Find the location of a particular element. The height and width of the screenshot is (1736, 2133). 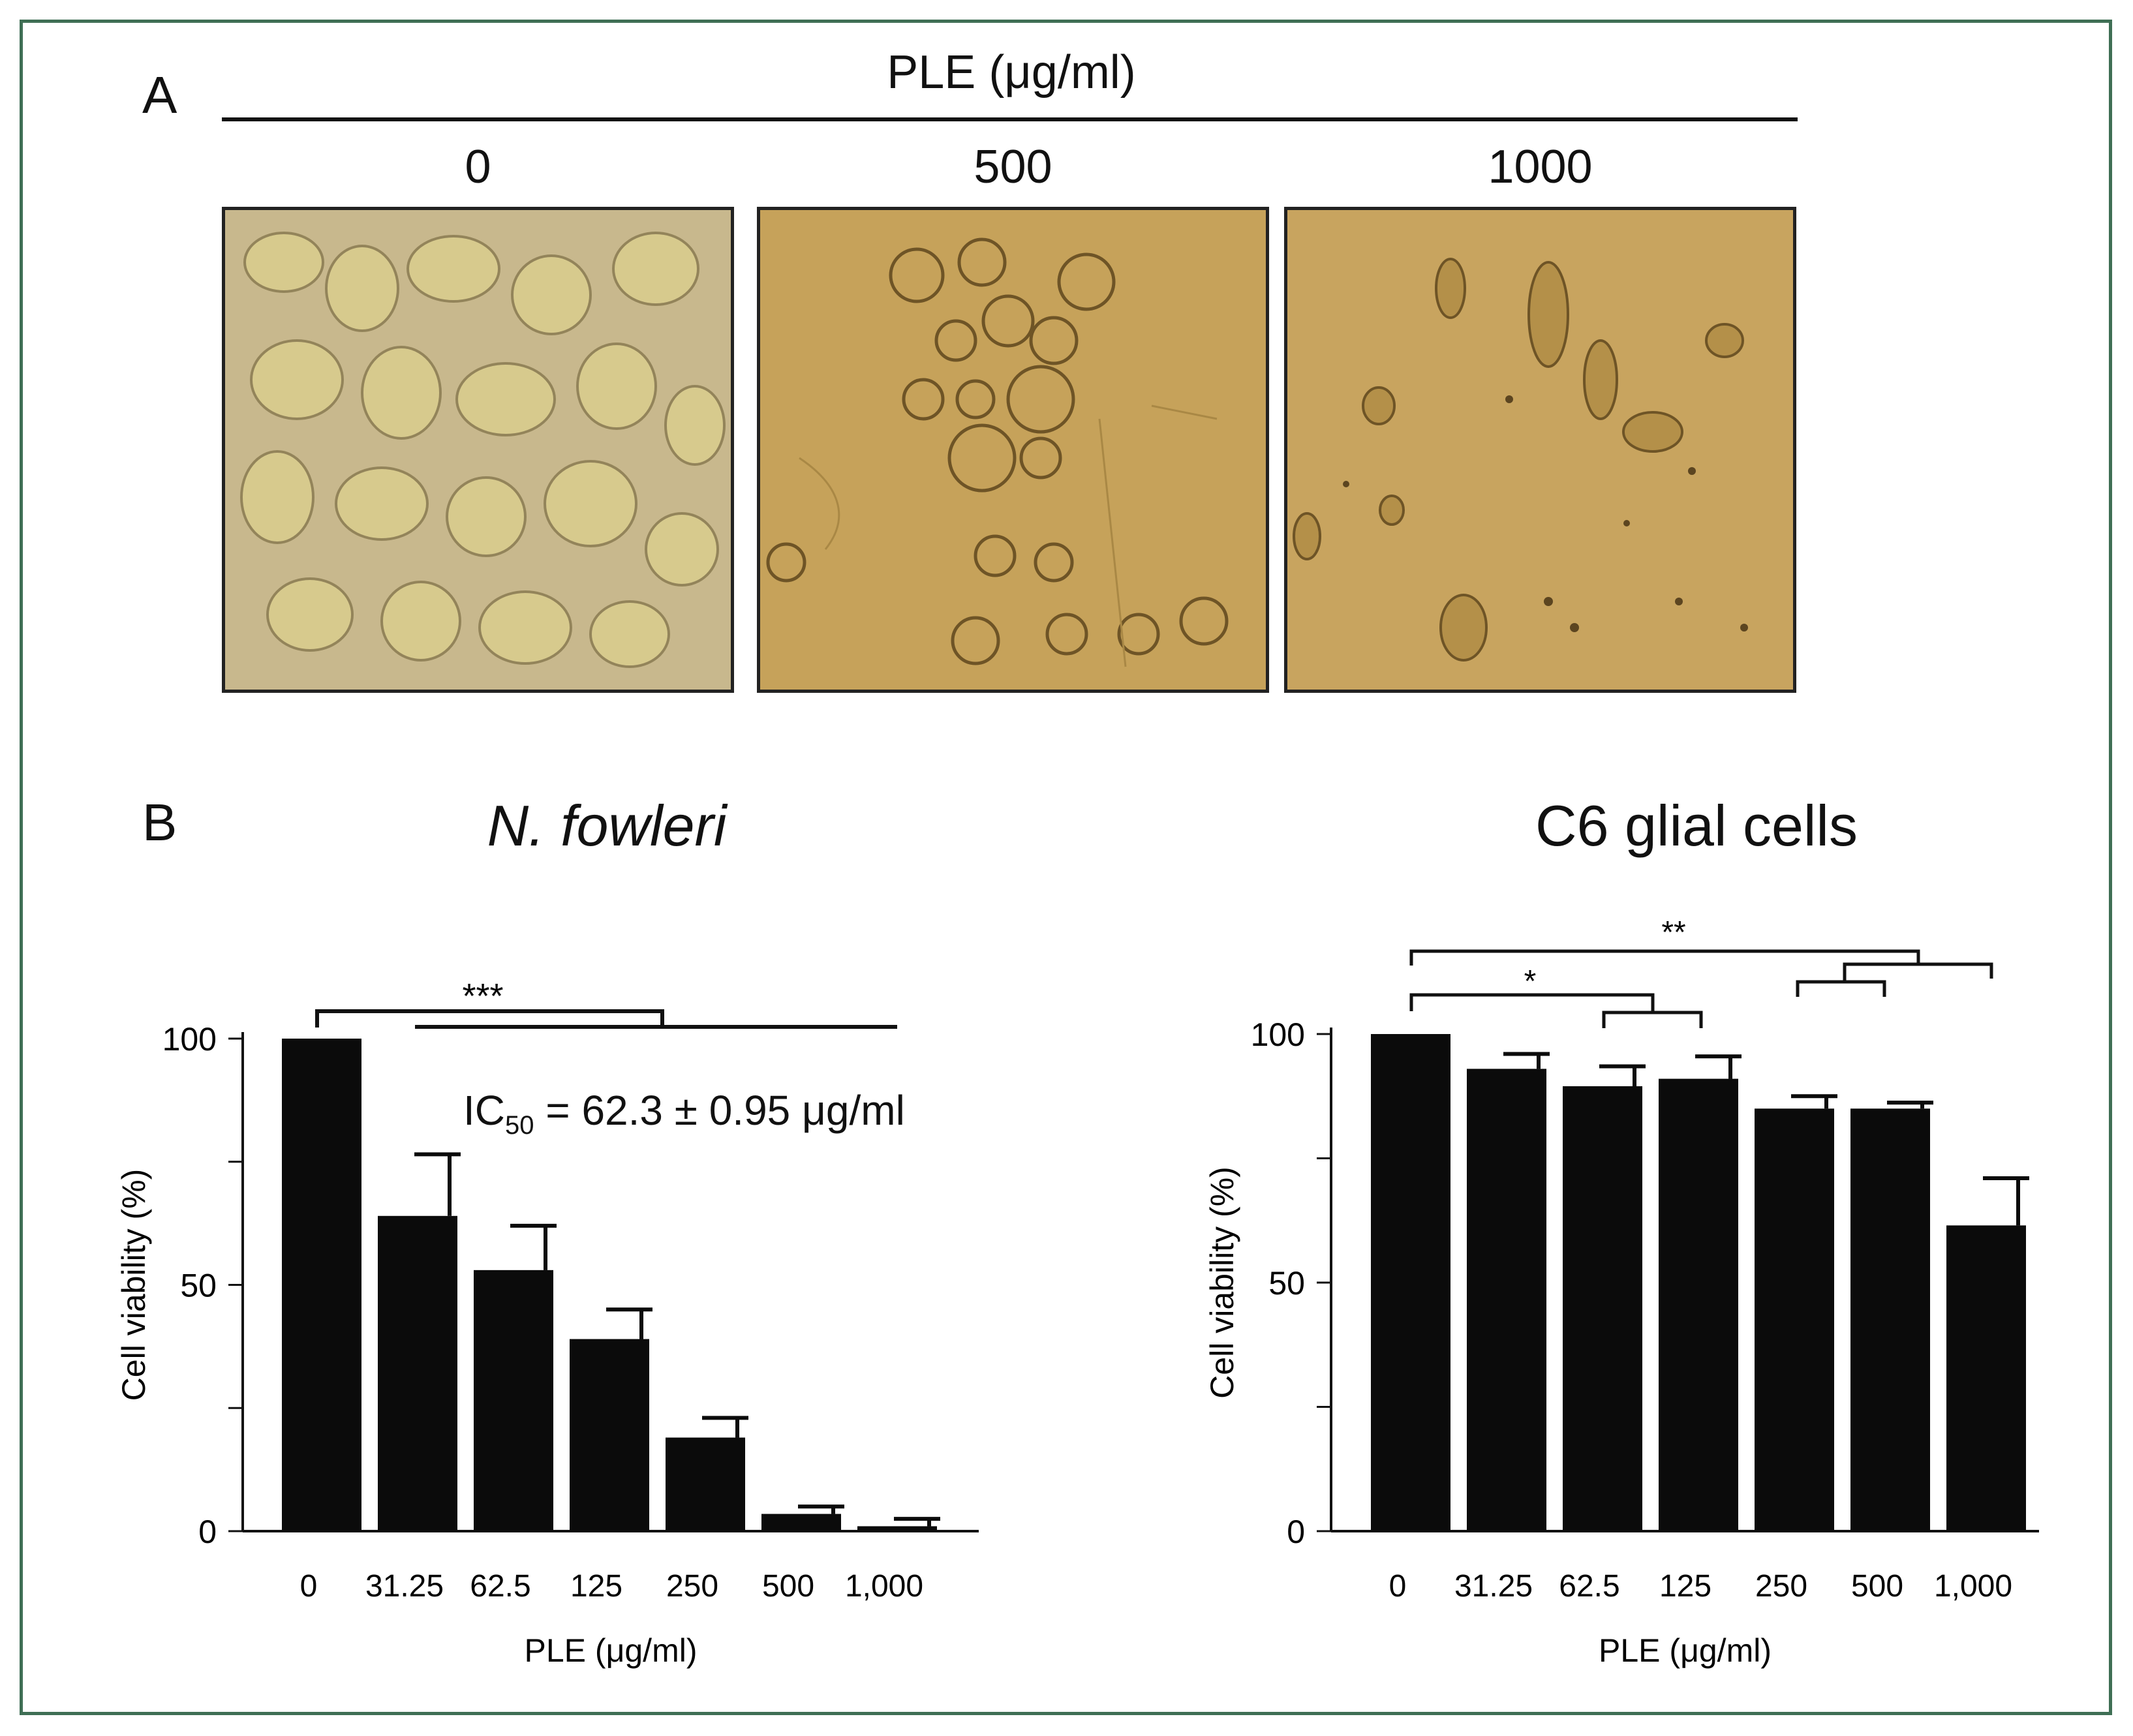

ic50-subscript: 50 is located at coordinates (519, 1125).